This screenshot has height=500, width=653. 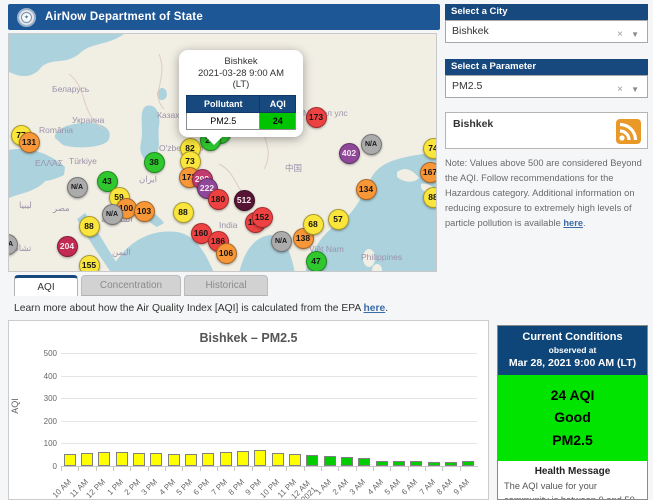 What do you see at coordinates (277, 120) in the screenshot?
I see `popup-aqi-value: 24` at bounding box center [277, 120].